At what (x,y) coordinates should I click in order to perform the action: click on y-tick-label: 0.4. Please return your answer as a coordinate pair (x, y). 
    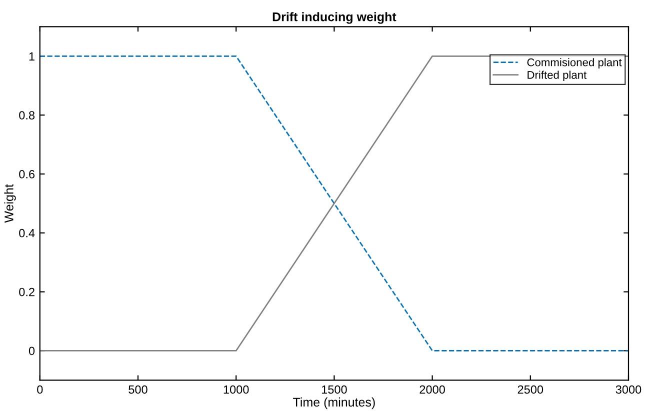
    Looking at the image, I should click on (27, 233).